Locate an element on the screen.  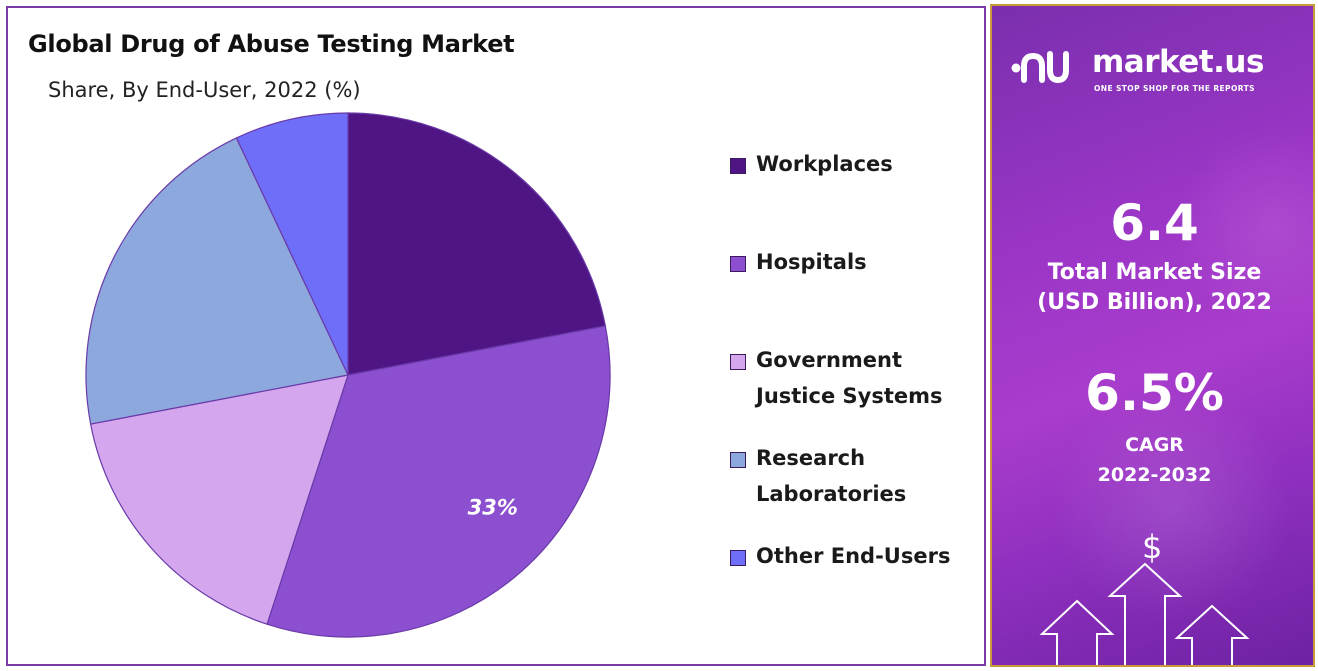
market-size-value: 6.4 is located at coordinates (1154, 223).